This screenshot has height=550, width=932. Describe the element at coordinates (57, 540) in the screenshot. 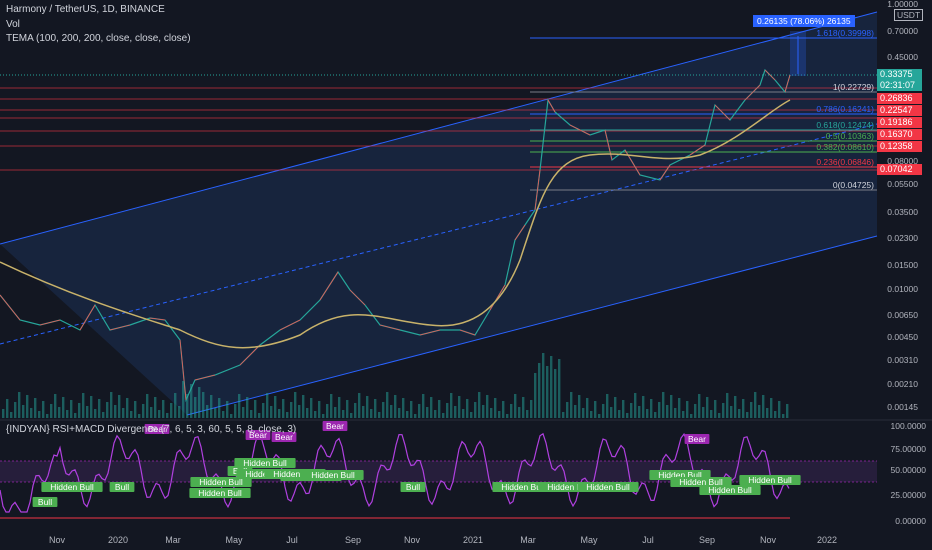

I see `time-axis-label: Nov` at that location.